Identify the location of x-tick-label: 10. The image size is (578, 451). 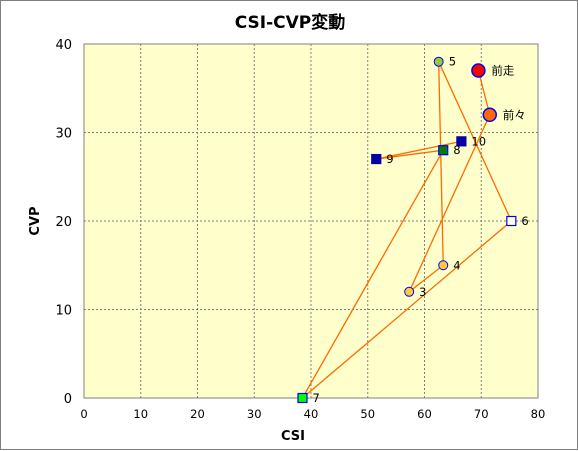
(140, 414).